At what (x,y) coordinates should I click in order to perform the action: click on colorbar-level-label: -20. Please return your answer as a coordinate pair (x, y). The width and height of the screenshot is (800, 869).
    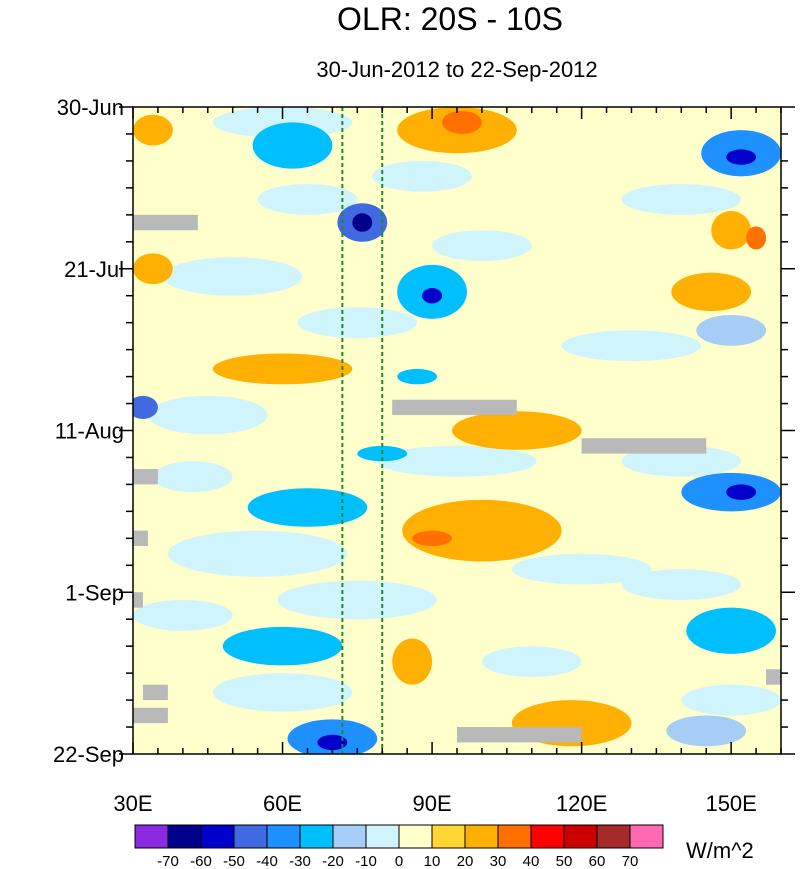
    Looking at the image, I should click on (333, 861).